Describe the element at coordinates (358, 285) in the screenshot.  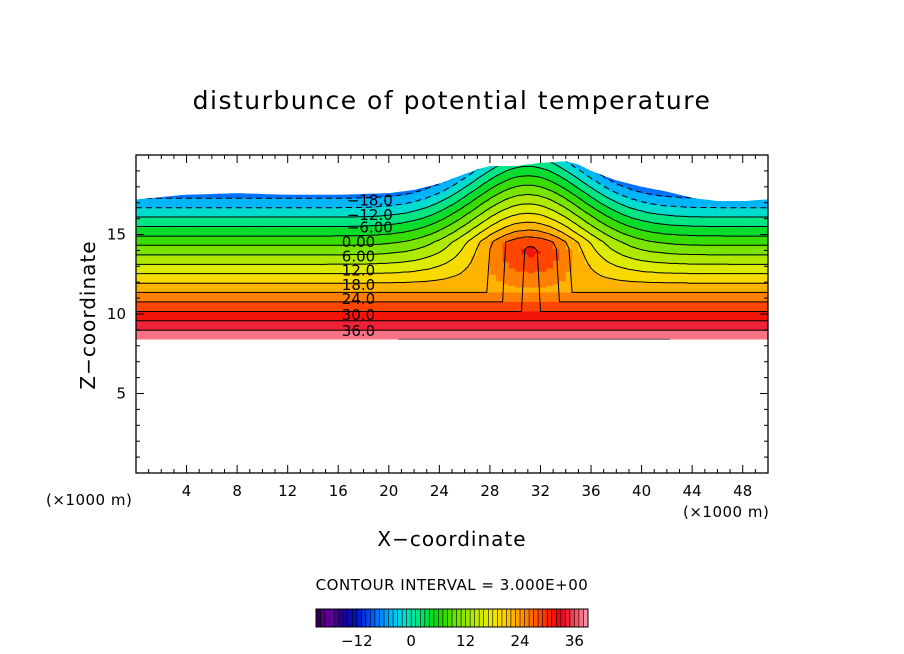
I see `contour-label: 18.0` at that location.